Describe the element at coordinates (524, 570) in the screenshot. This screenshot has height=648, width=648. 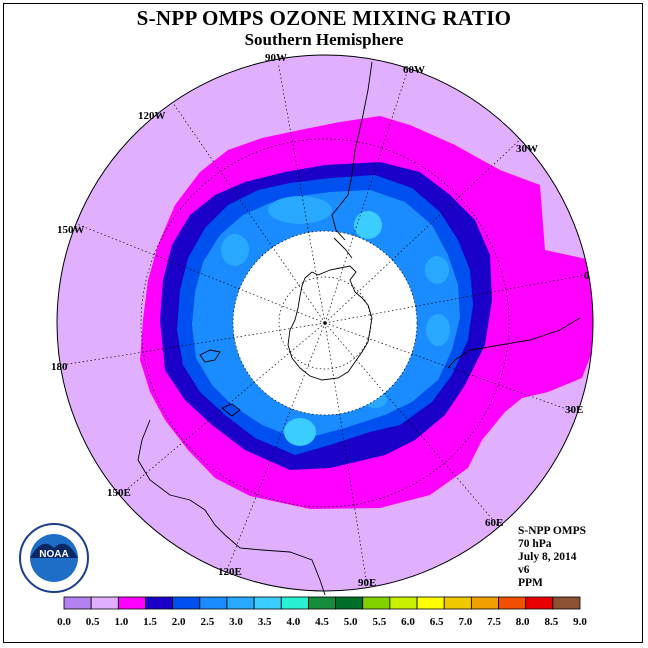
I see `version-label: v6` at that location.